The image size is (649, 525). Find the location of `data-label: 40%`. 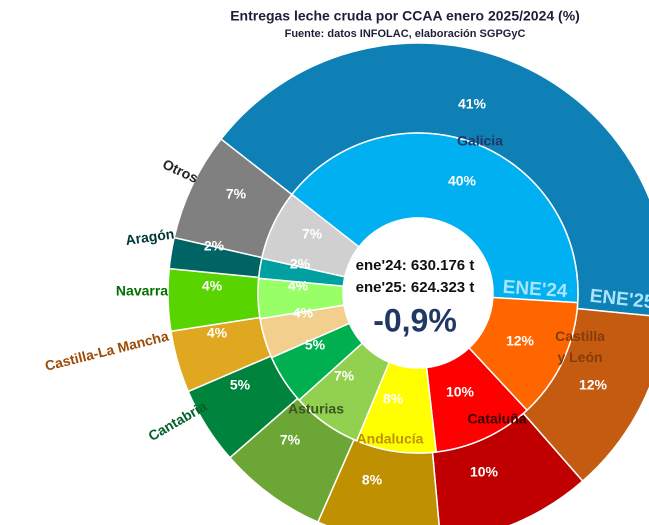

data-label: 40% is located at coordinates (462, 181).